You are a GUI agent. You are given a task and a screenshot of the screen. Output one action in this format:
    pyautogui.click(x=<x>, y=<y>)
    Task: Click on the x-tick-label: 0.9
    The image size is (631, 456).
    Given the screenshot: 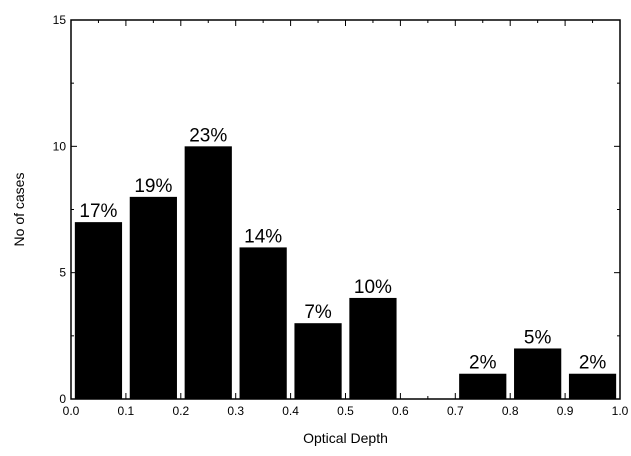 What is the action you would take?
    pyautogui.click(x=565, y=411)
    